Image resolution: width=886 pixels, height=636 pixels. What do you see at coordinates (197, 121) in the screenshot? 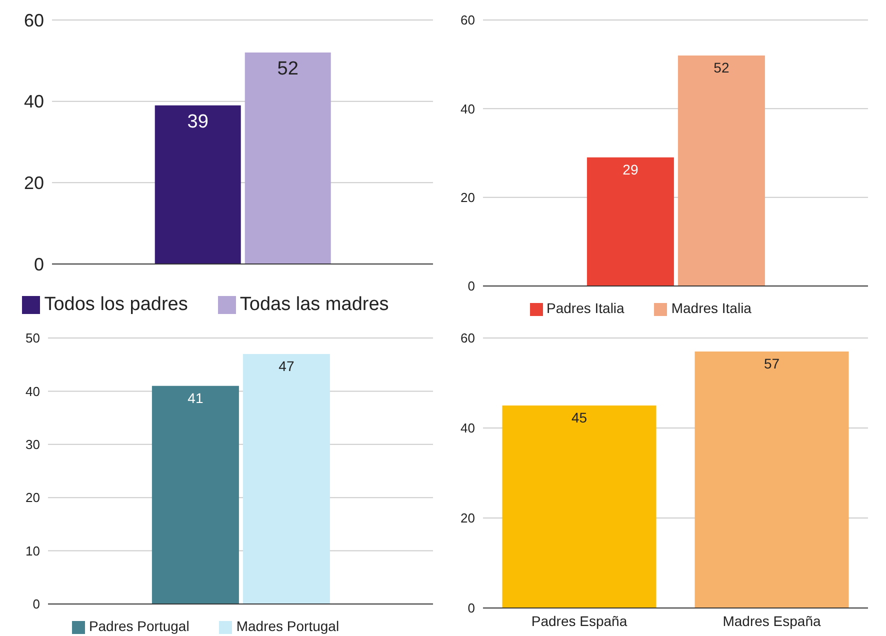
I see `data-label: 39` at bounding box center [197, 121].